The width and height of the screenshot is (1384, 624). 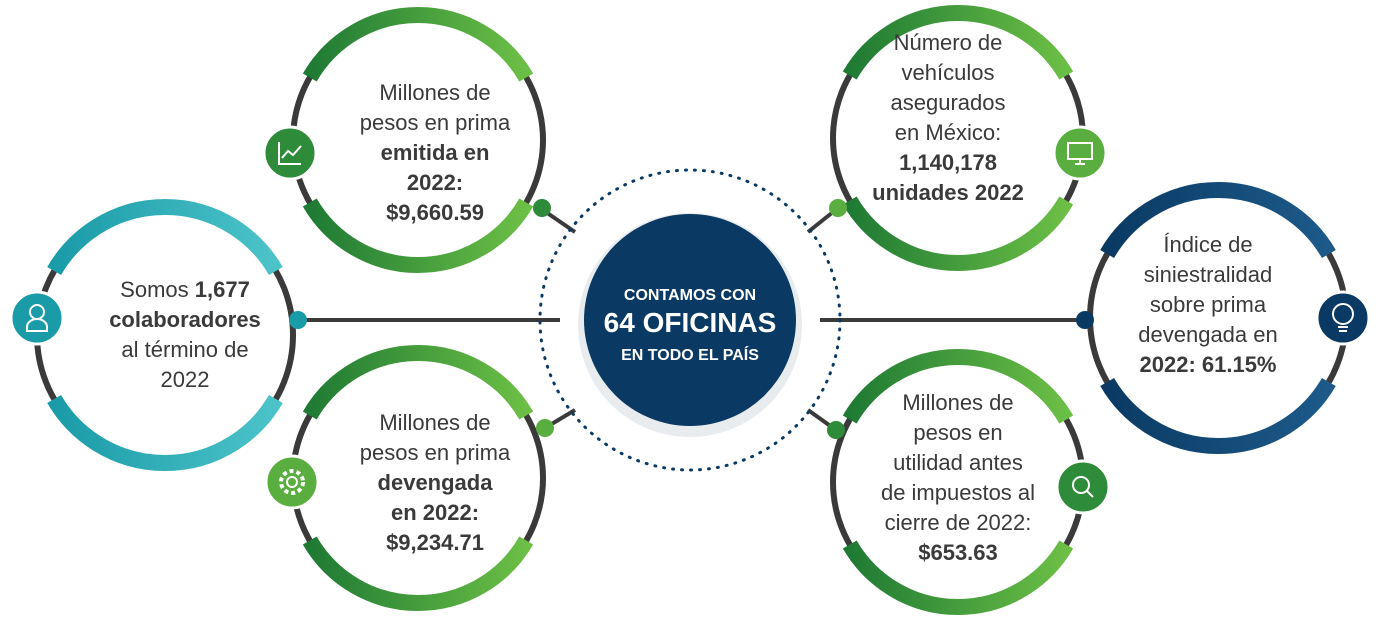 I want to click on node-text: utilidad antes, so click(x=958, y=462).